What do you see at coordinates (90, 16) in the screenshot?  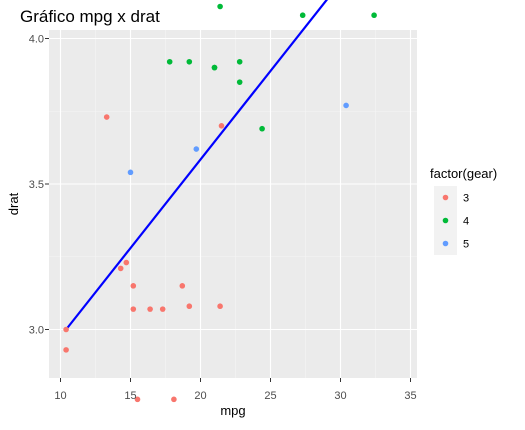 I see `chart-title: Gráfico mpg x drat` at bounding box center [90, 16].